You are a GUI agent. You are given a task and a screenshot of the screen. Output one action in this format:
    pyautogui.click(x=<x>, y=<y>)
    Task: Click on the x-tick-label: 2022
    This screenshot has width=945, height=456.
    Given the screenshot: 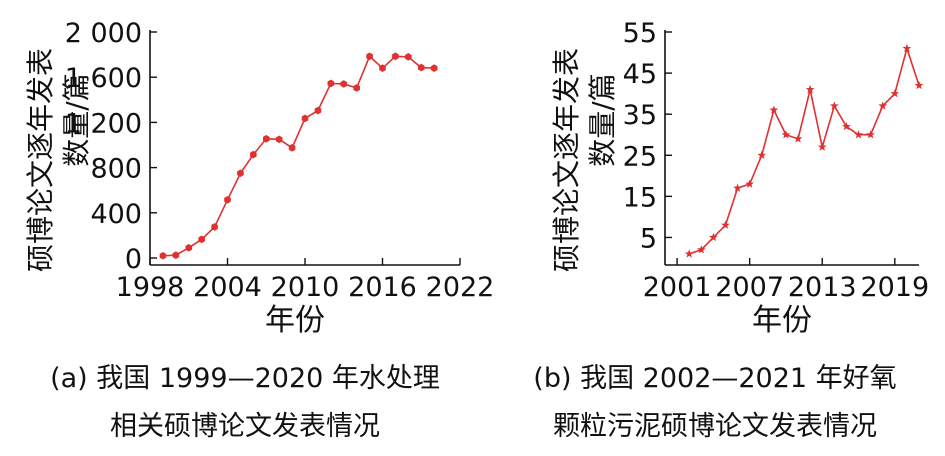 What is the action you would take?
    pyautogui.click(x=460, y=287)
    